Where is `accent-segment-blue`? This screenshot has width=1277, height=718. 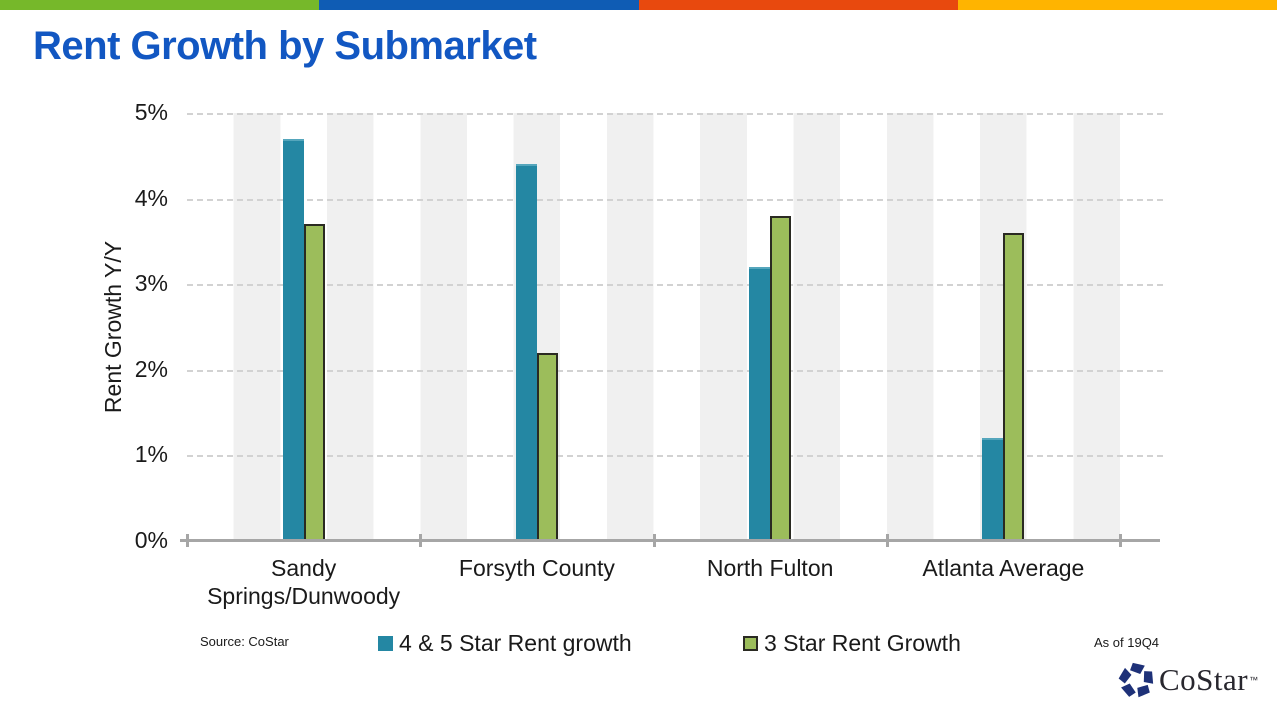 accent-segment-blue is located at coordinates (479, 5).